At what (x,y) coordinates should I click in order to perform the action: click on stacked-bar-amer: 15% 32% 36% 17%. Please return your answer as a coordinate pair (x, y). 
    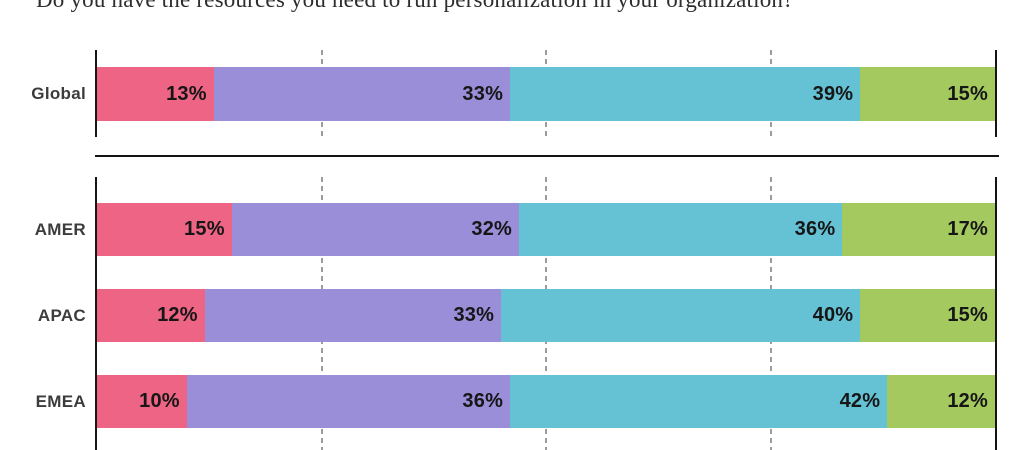
    Looking at the image, I should click on (546, 229).